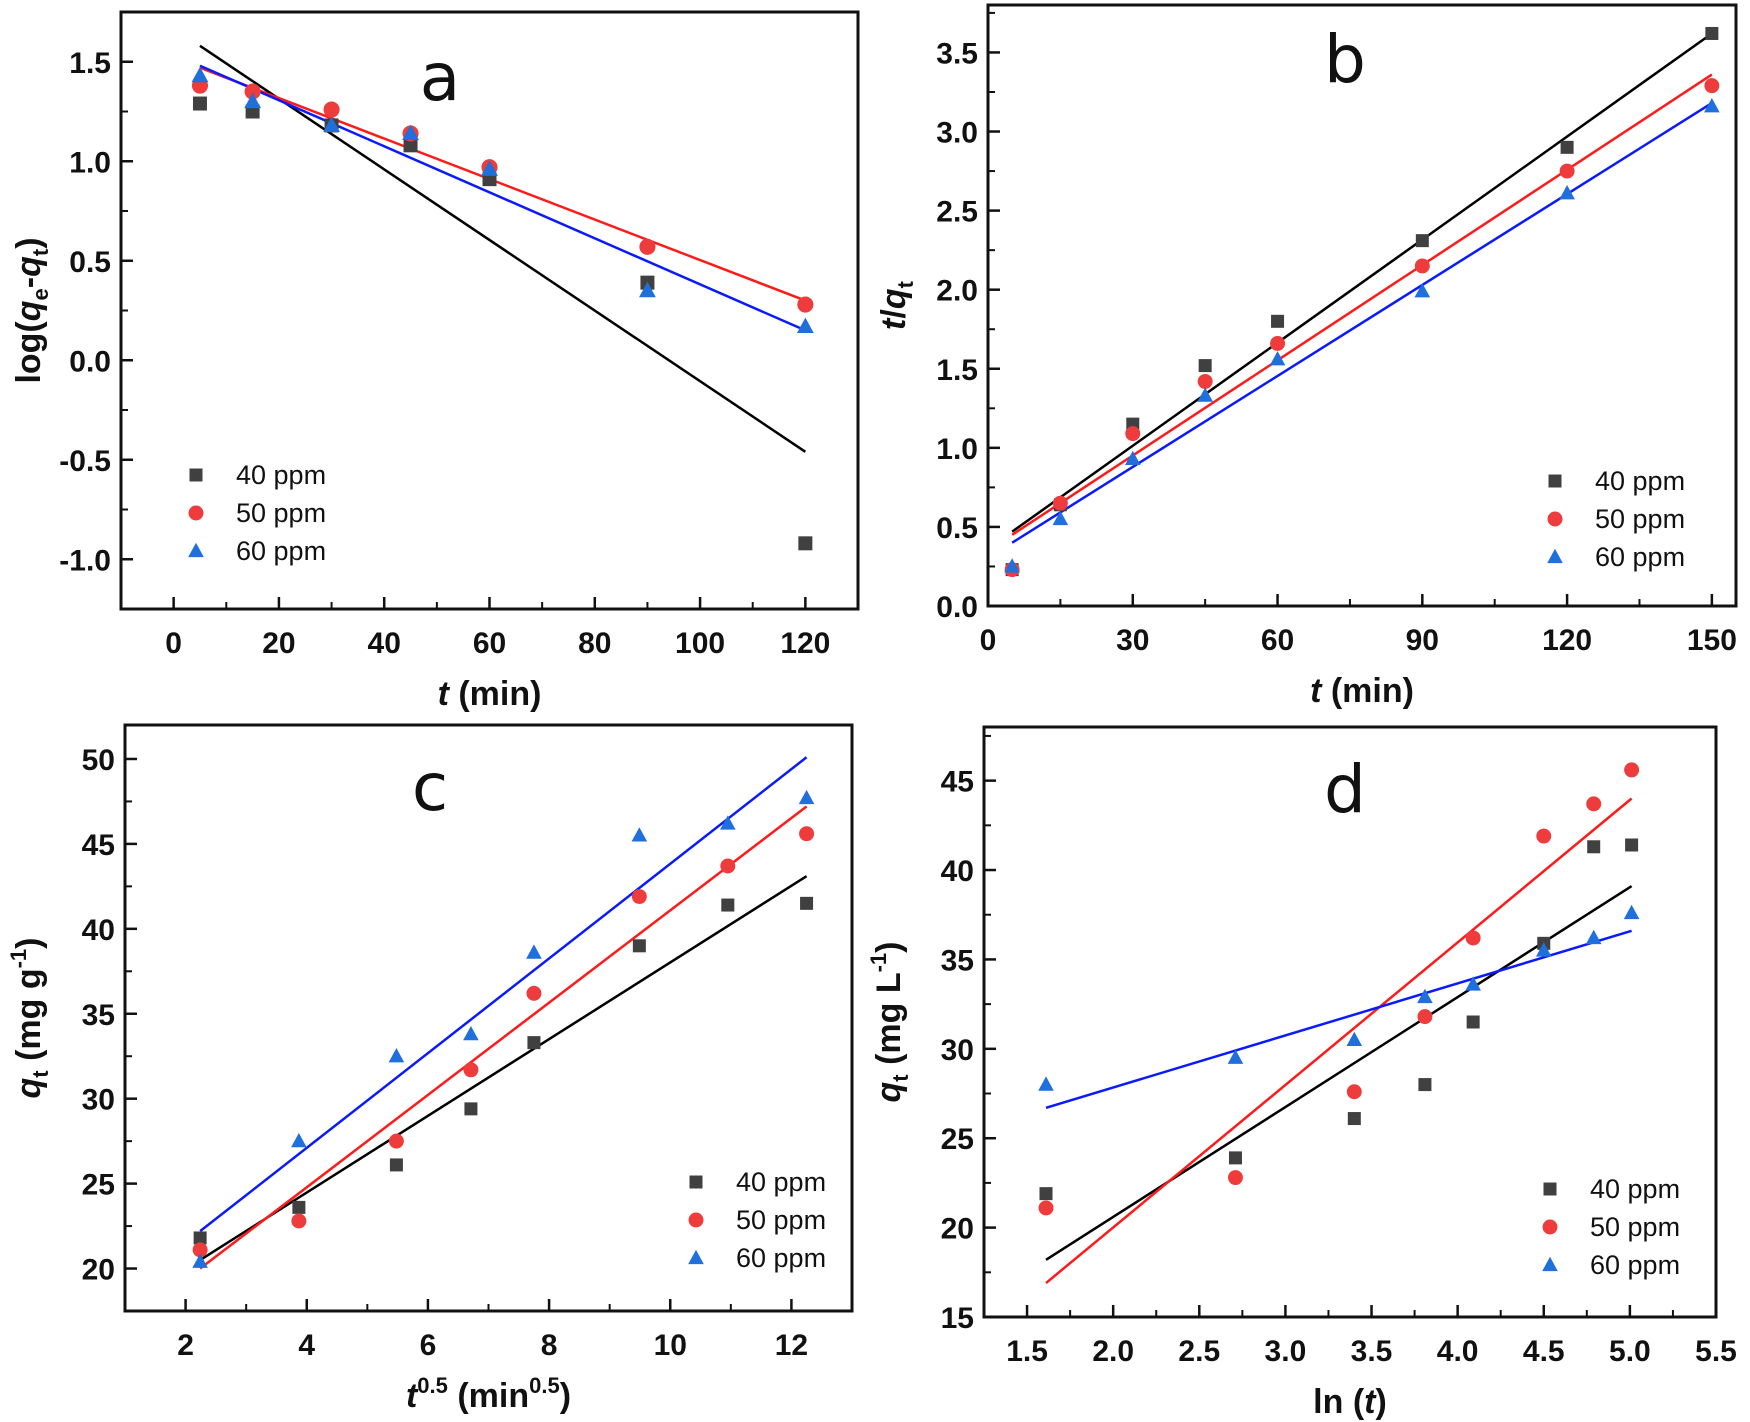 Image resolution: width=1750 pixels, height=1422 pixels. I want to click on x-tick-label: 80, so click(594, 643).